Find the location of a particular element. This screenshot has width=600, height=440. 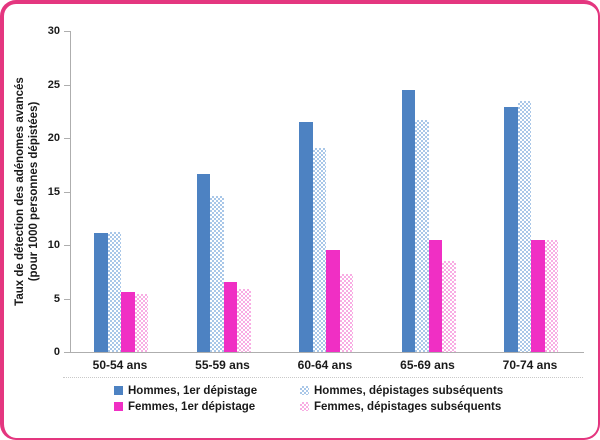

y-tick-label: 0 is located at coordinates (56, 352).